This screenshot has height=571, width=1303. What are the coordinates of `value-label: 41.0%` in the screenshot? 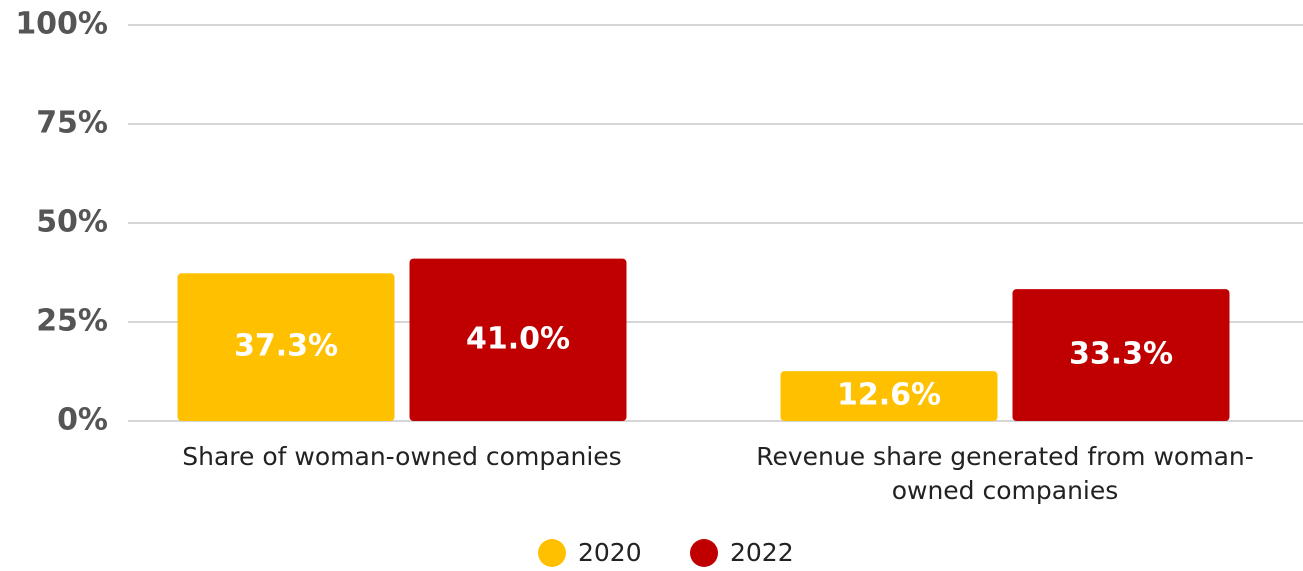 It's located at (518, 338).